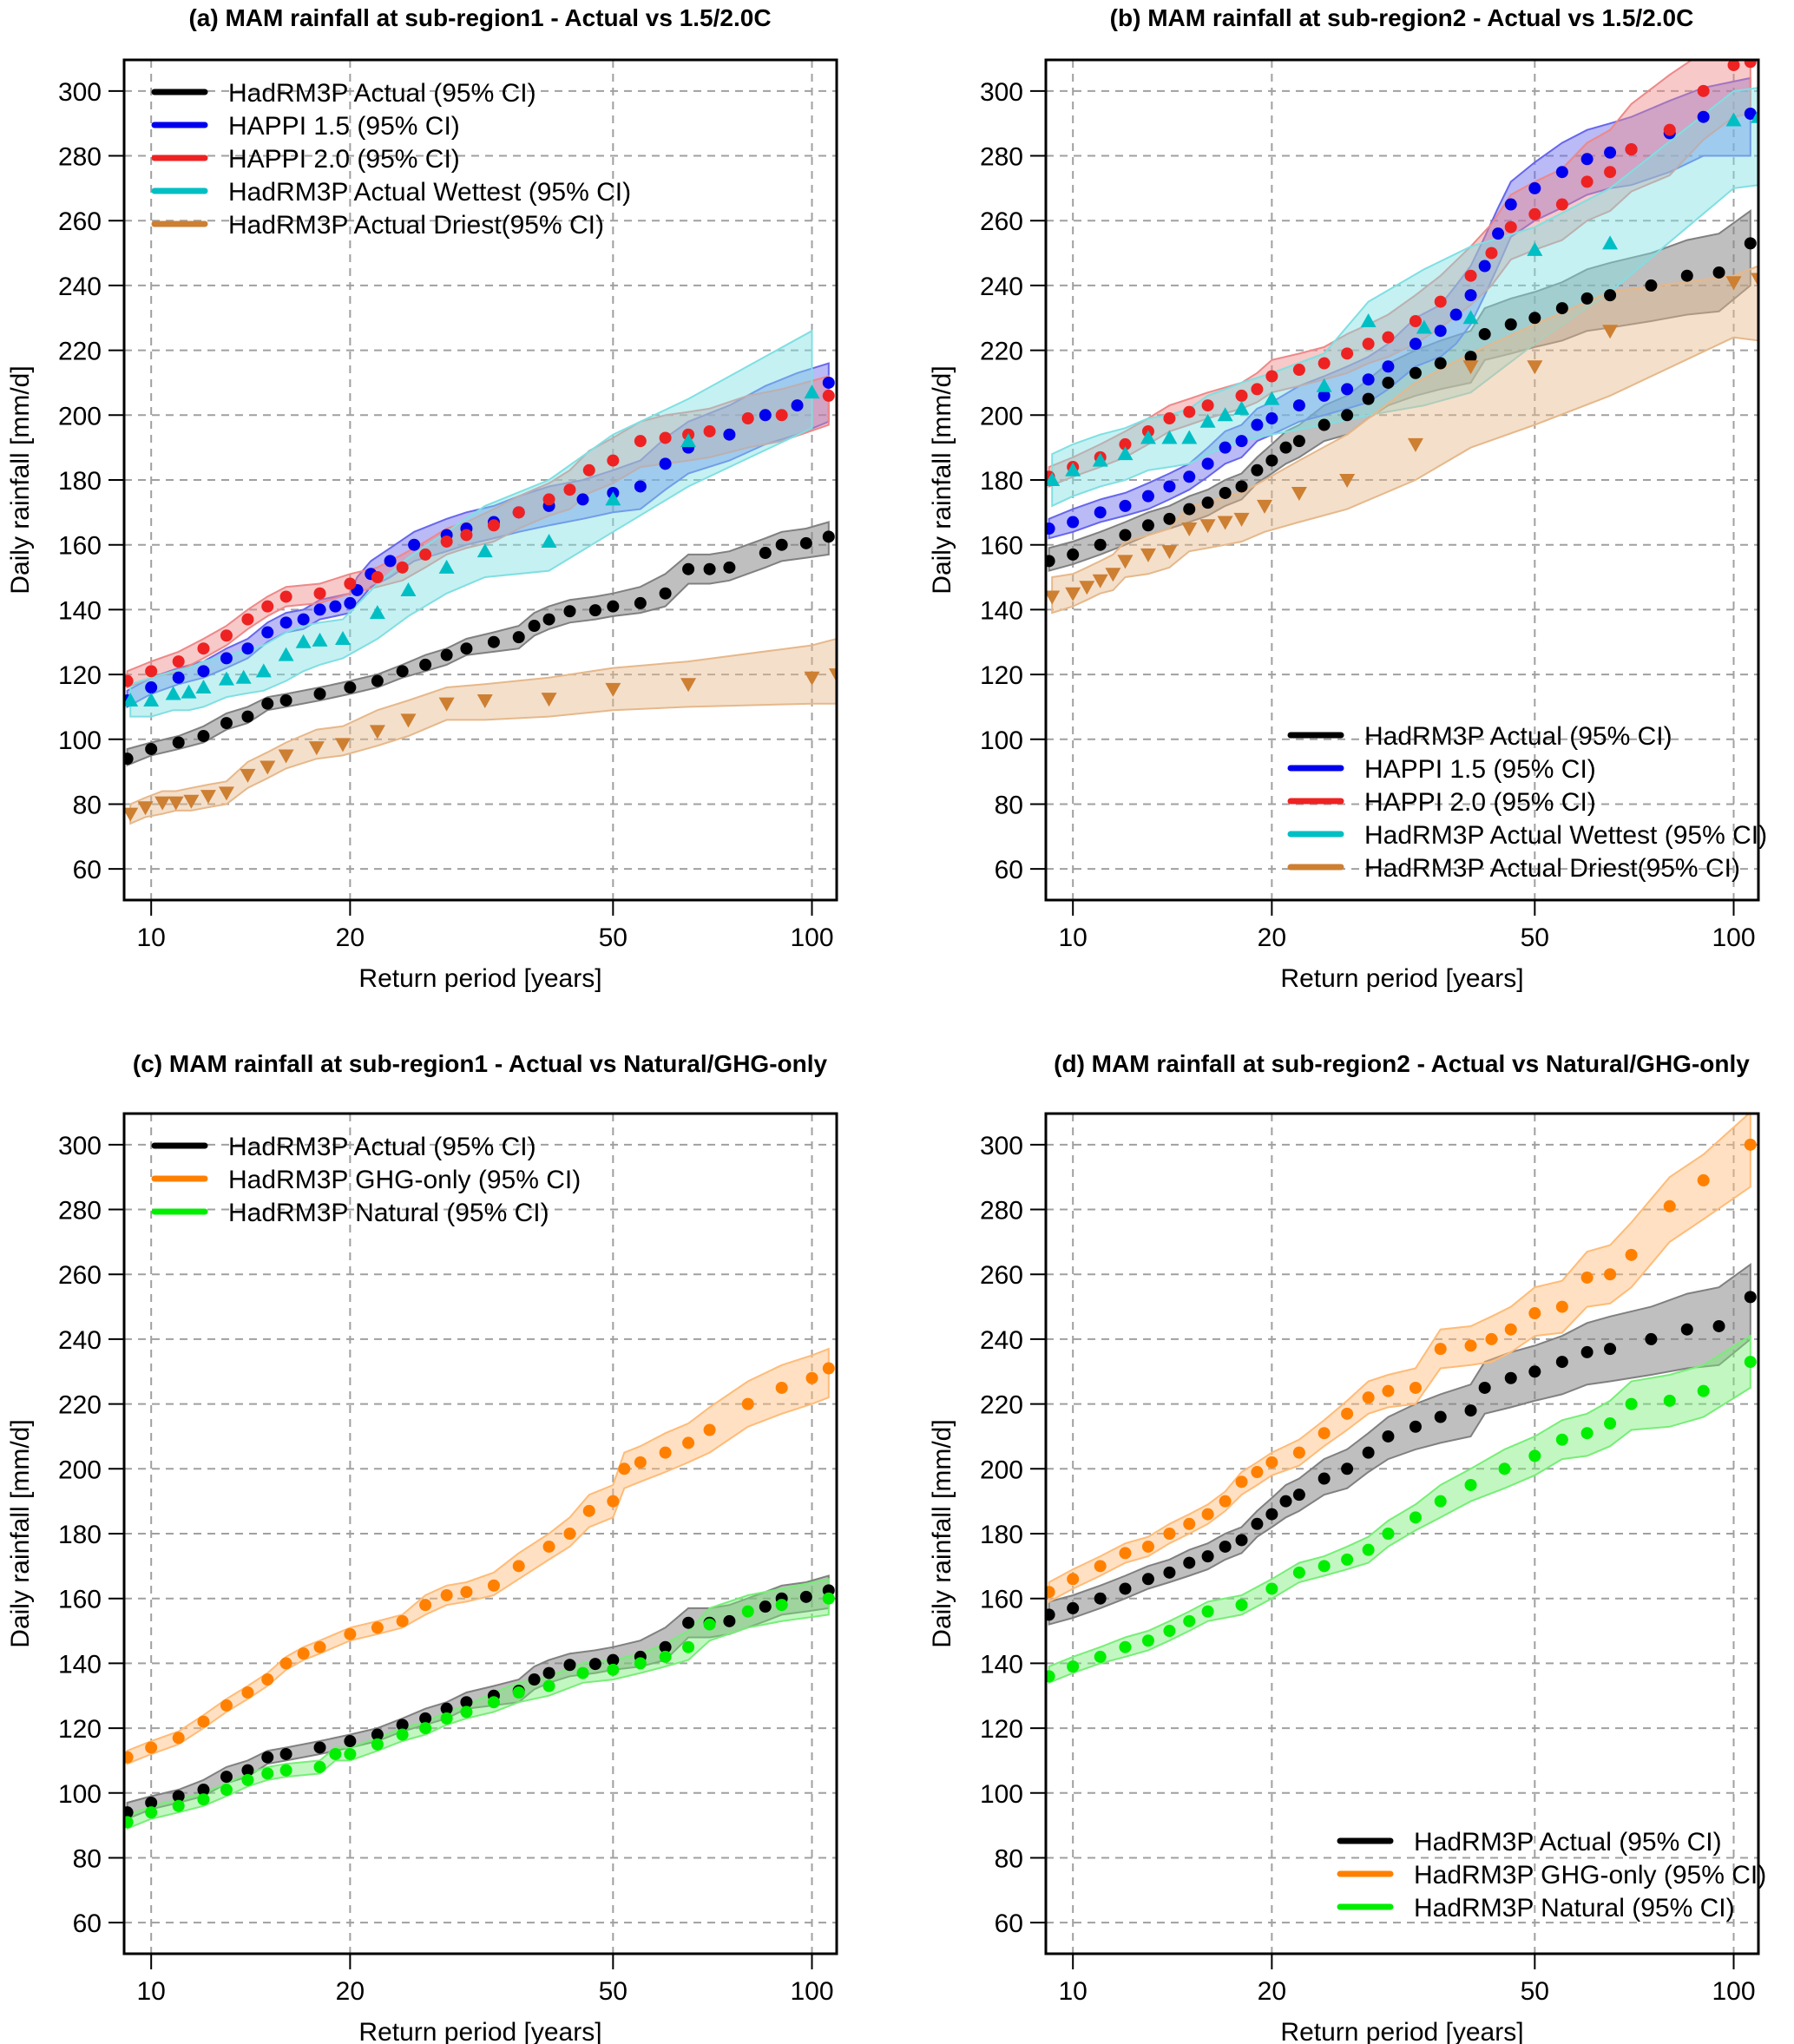 The image size is (1794, 2044). Describe the element at coordinates (613, 1991) in the screenshot. I see `x-tick-label: 50` at that location.